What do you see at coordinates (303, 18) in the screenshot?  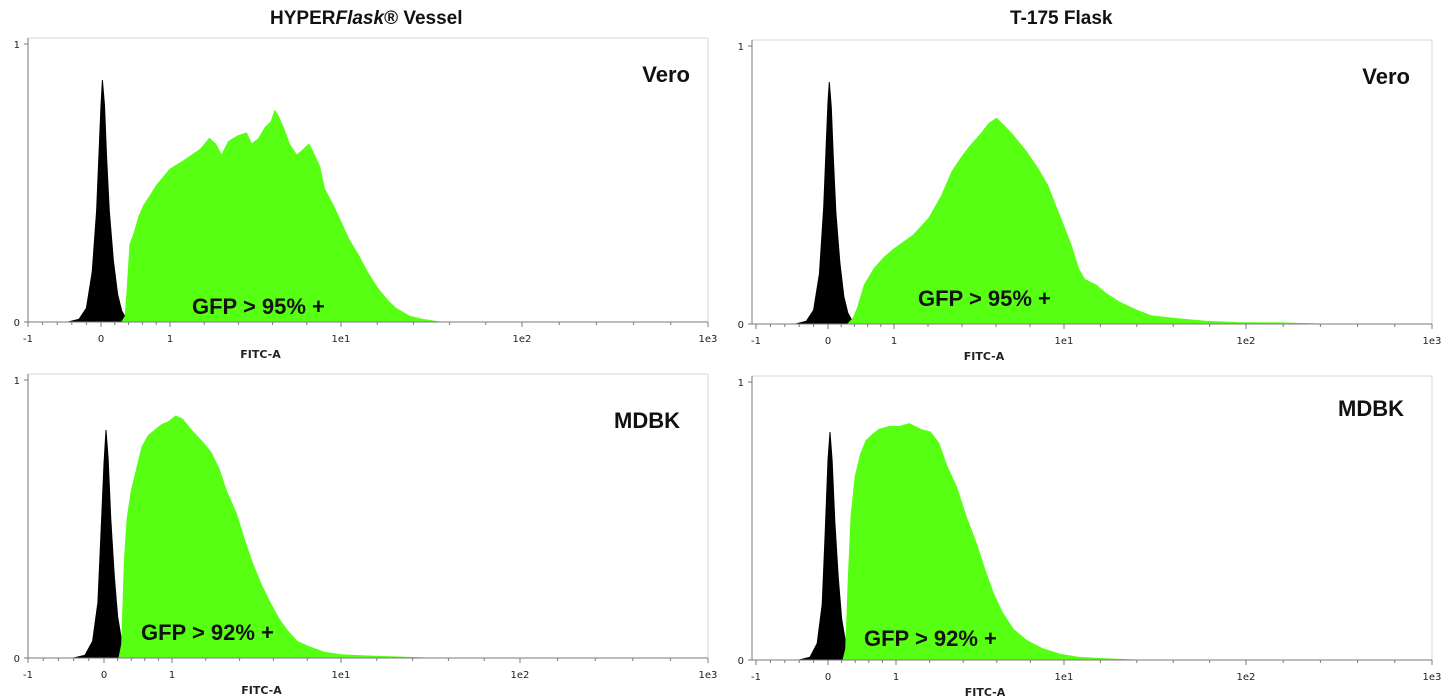 I see `column-title-prefix: HYPER` at bounding box center [303, 18].